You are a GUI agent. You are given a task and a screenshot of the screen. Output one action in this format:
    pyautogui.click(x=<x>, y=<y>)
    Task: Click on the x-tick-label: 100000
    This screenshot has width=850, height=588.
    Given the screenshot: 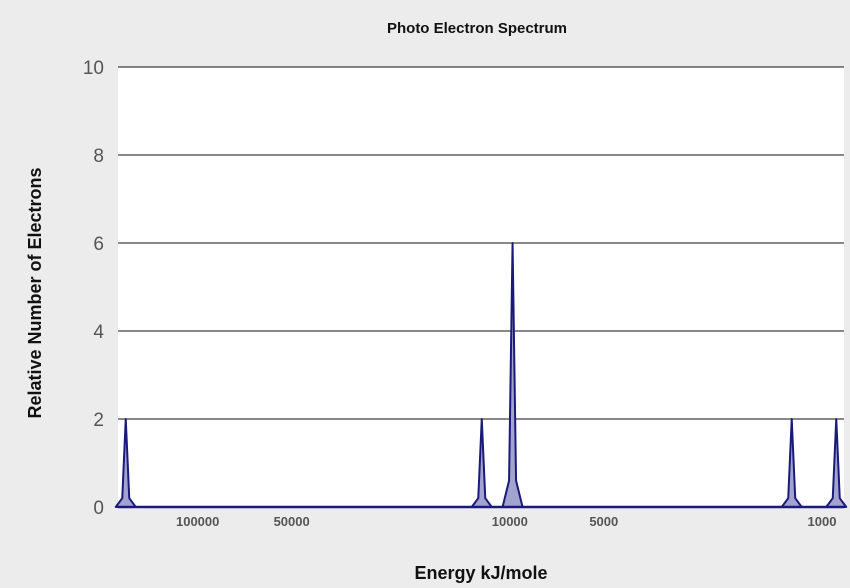 What is the action you would take?
    pyautogui.click(x=197, y=521)
    